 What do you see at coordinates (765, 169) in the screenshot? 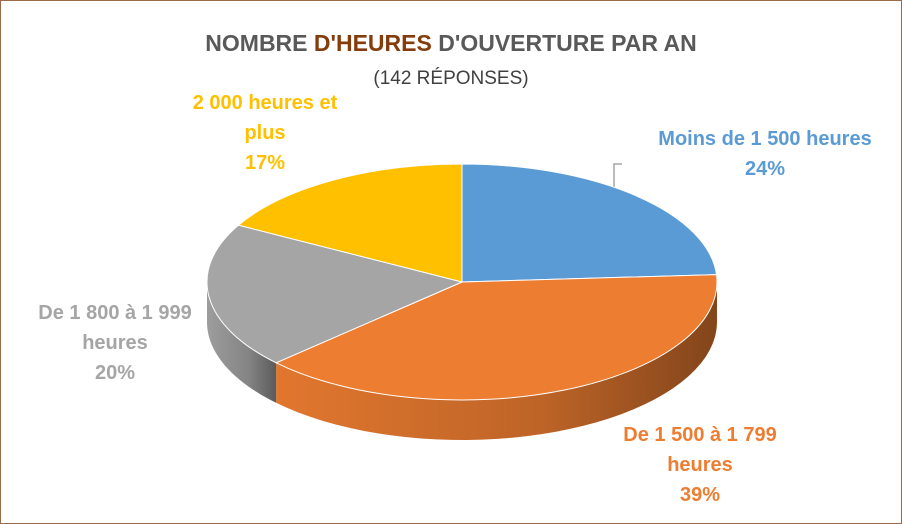
I see `value-label: 24%` at bounding box center [765, 169].